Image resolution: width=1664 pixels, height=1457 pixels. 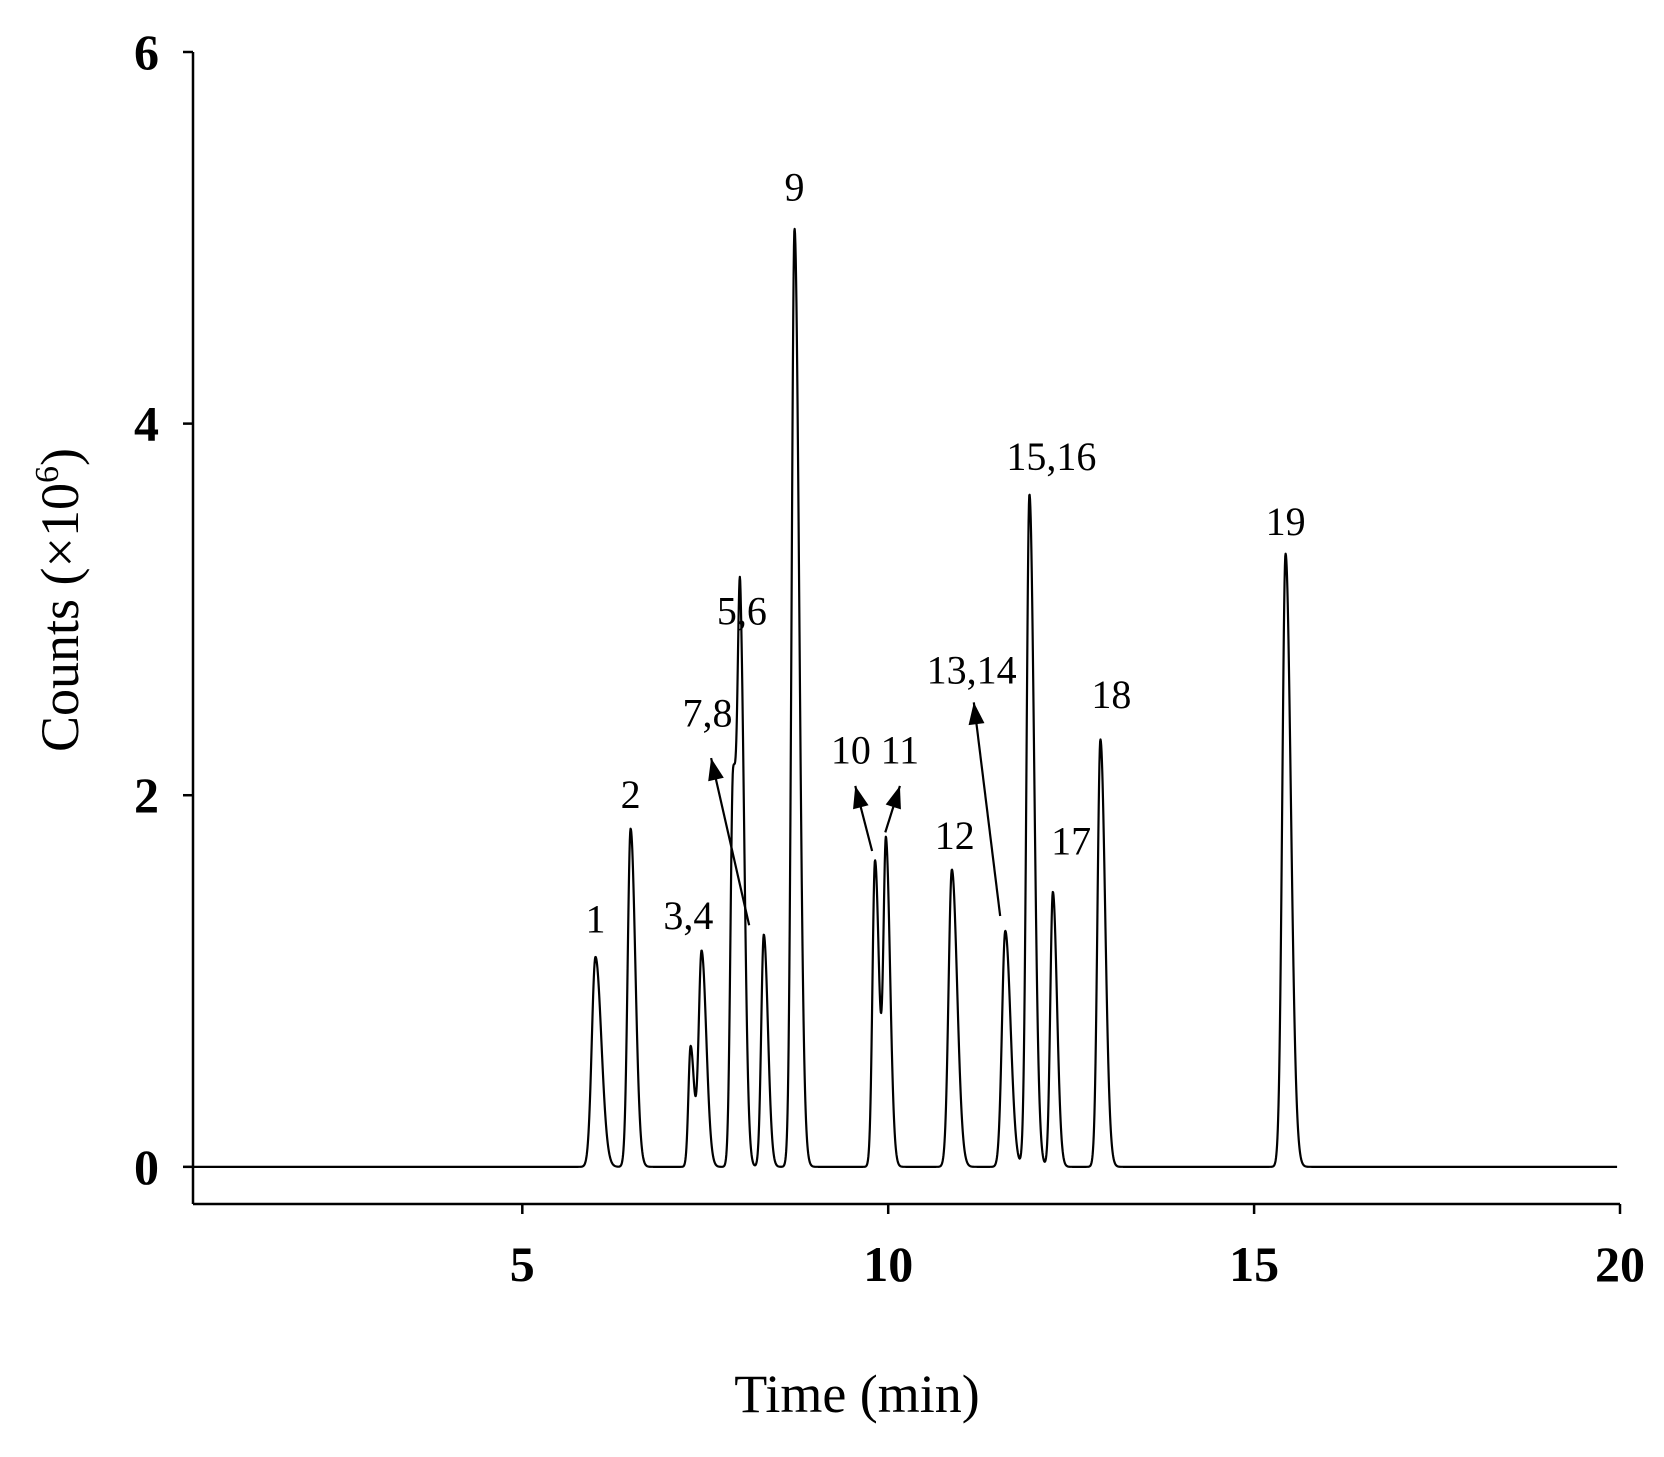 I want to click on annotation-arrows, so click(x=855, y=814).